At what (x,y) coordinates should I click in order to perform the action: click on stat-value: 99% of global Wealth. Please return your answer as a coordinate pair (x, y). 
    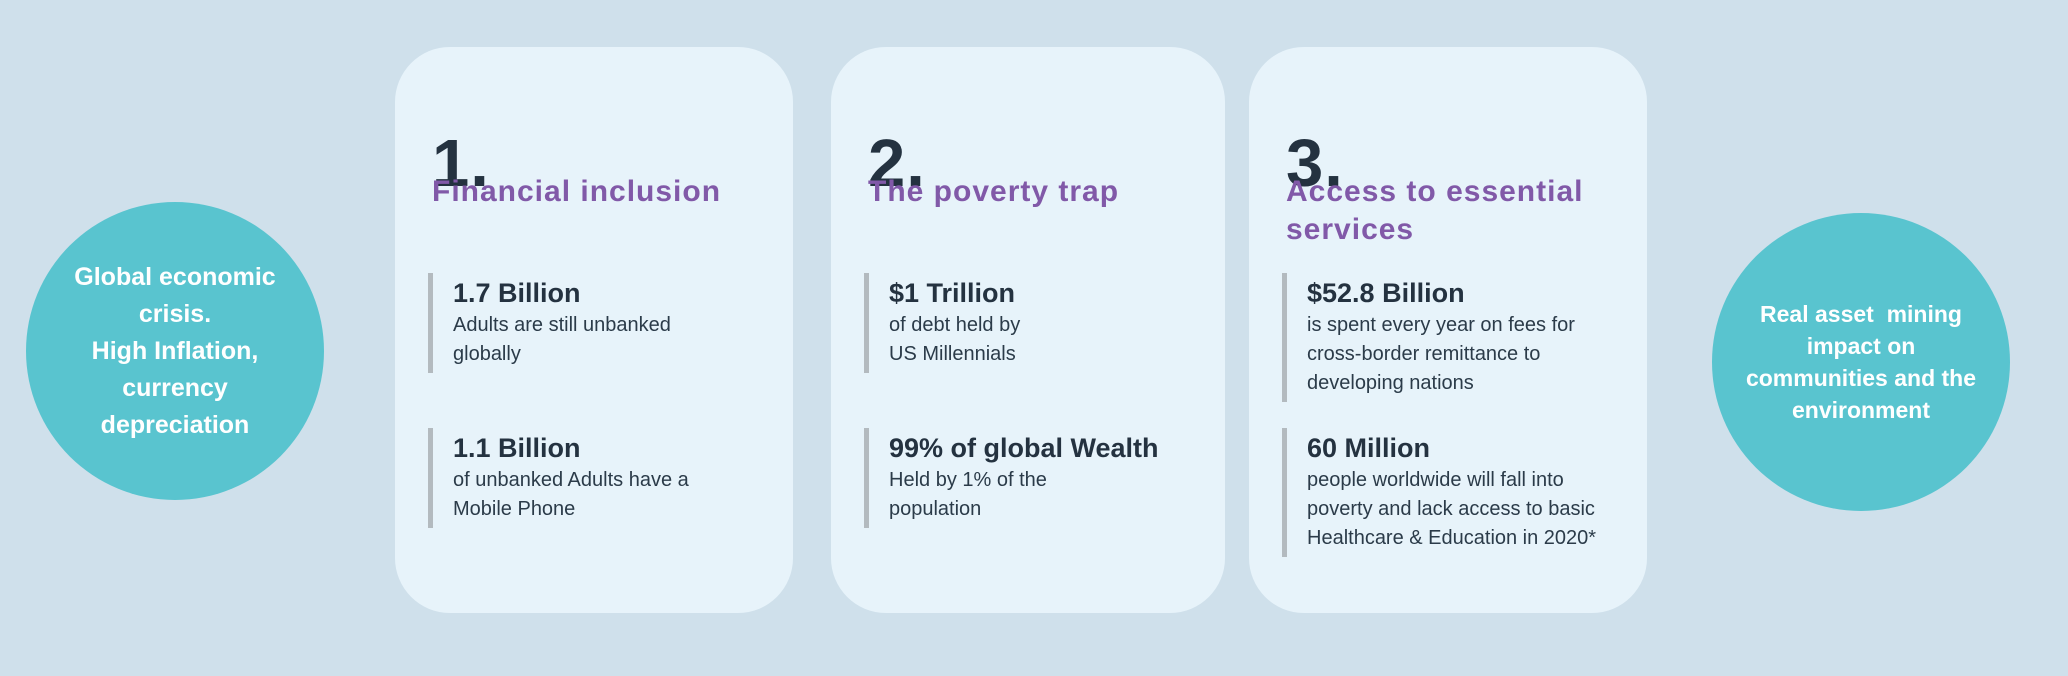
    Looking at the image, I should click on (1024, 448).